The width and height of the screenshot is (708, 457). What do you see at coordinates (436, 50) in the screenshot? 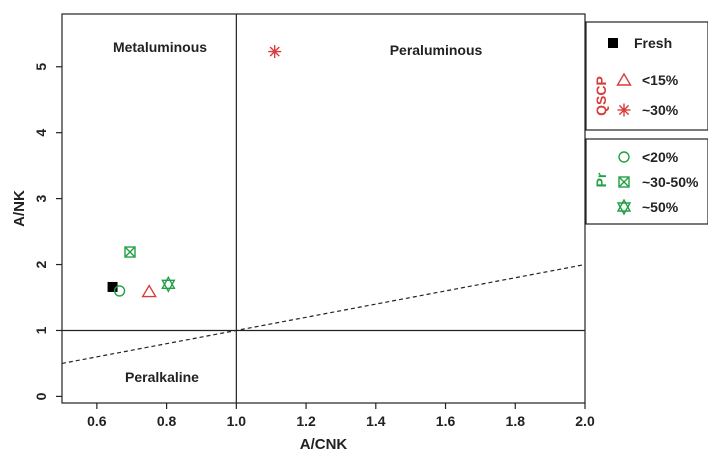
I see `region-label-peraluminous: Peraluminous` at bounding box center [436, 50].